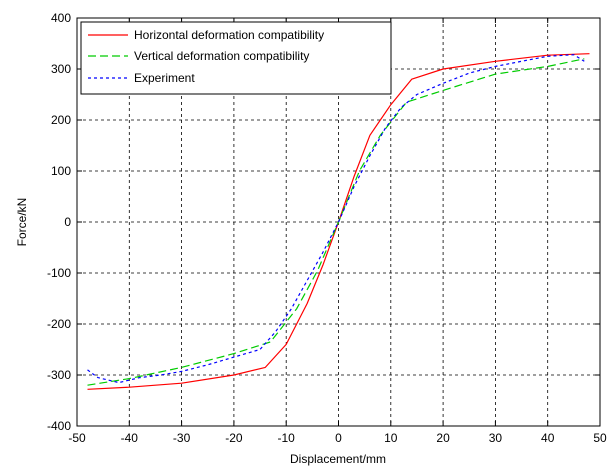 Image resolution: width=614 pixels, height=469 pixels. I want to click on legend-box, so click(236, 58).